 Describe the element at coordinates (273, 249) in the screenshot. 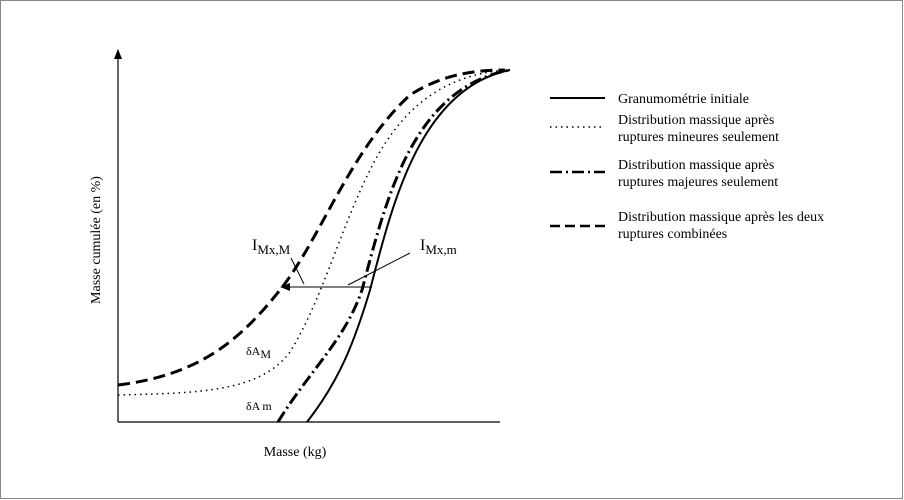

I see `annotation-sub: Mx,M` at that location.